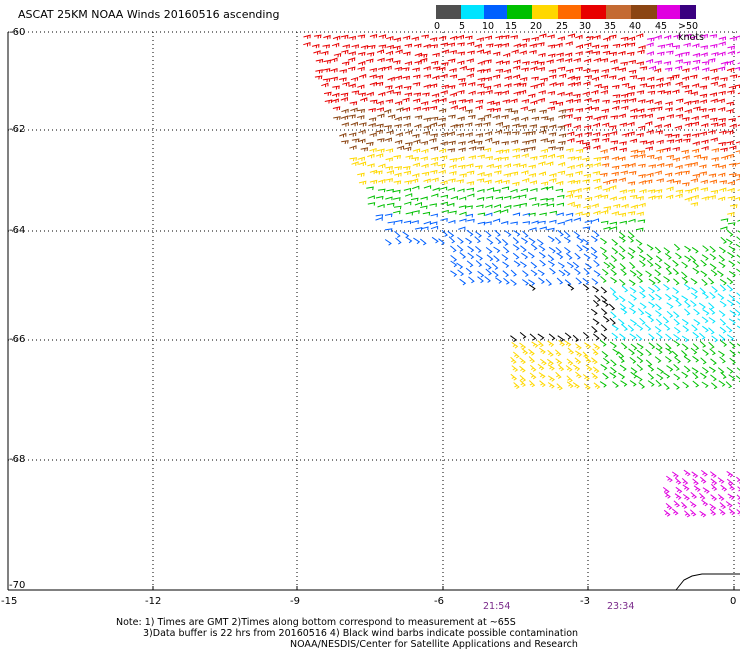 This screenshot has height=650, width=740. Describe the element at coordinates (536, 26) in the screenshot. I see `legend-label: 20` at that location.